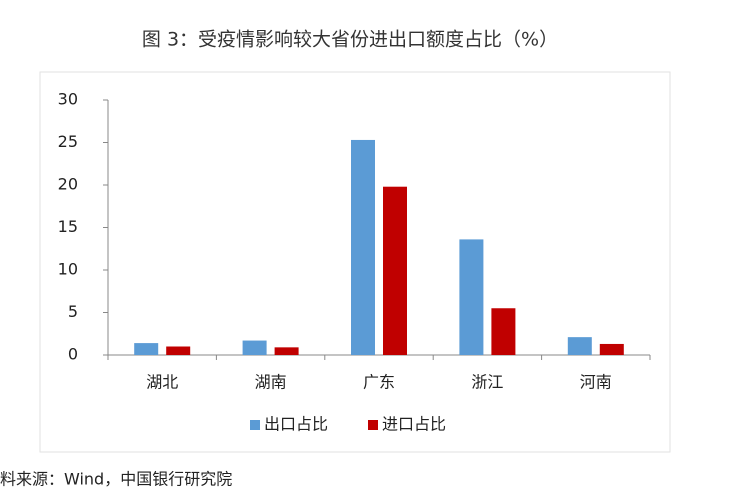  I want to click on legend-label: 出口占比, so click(296, 424).